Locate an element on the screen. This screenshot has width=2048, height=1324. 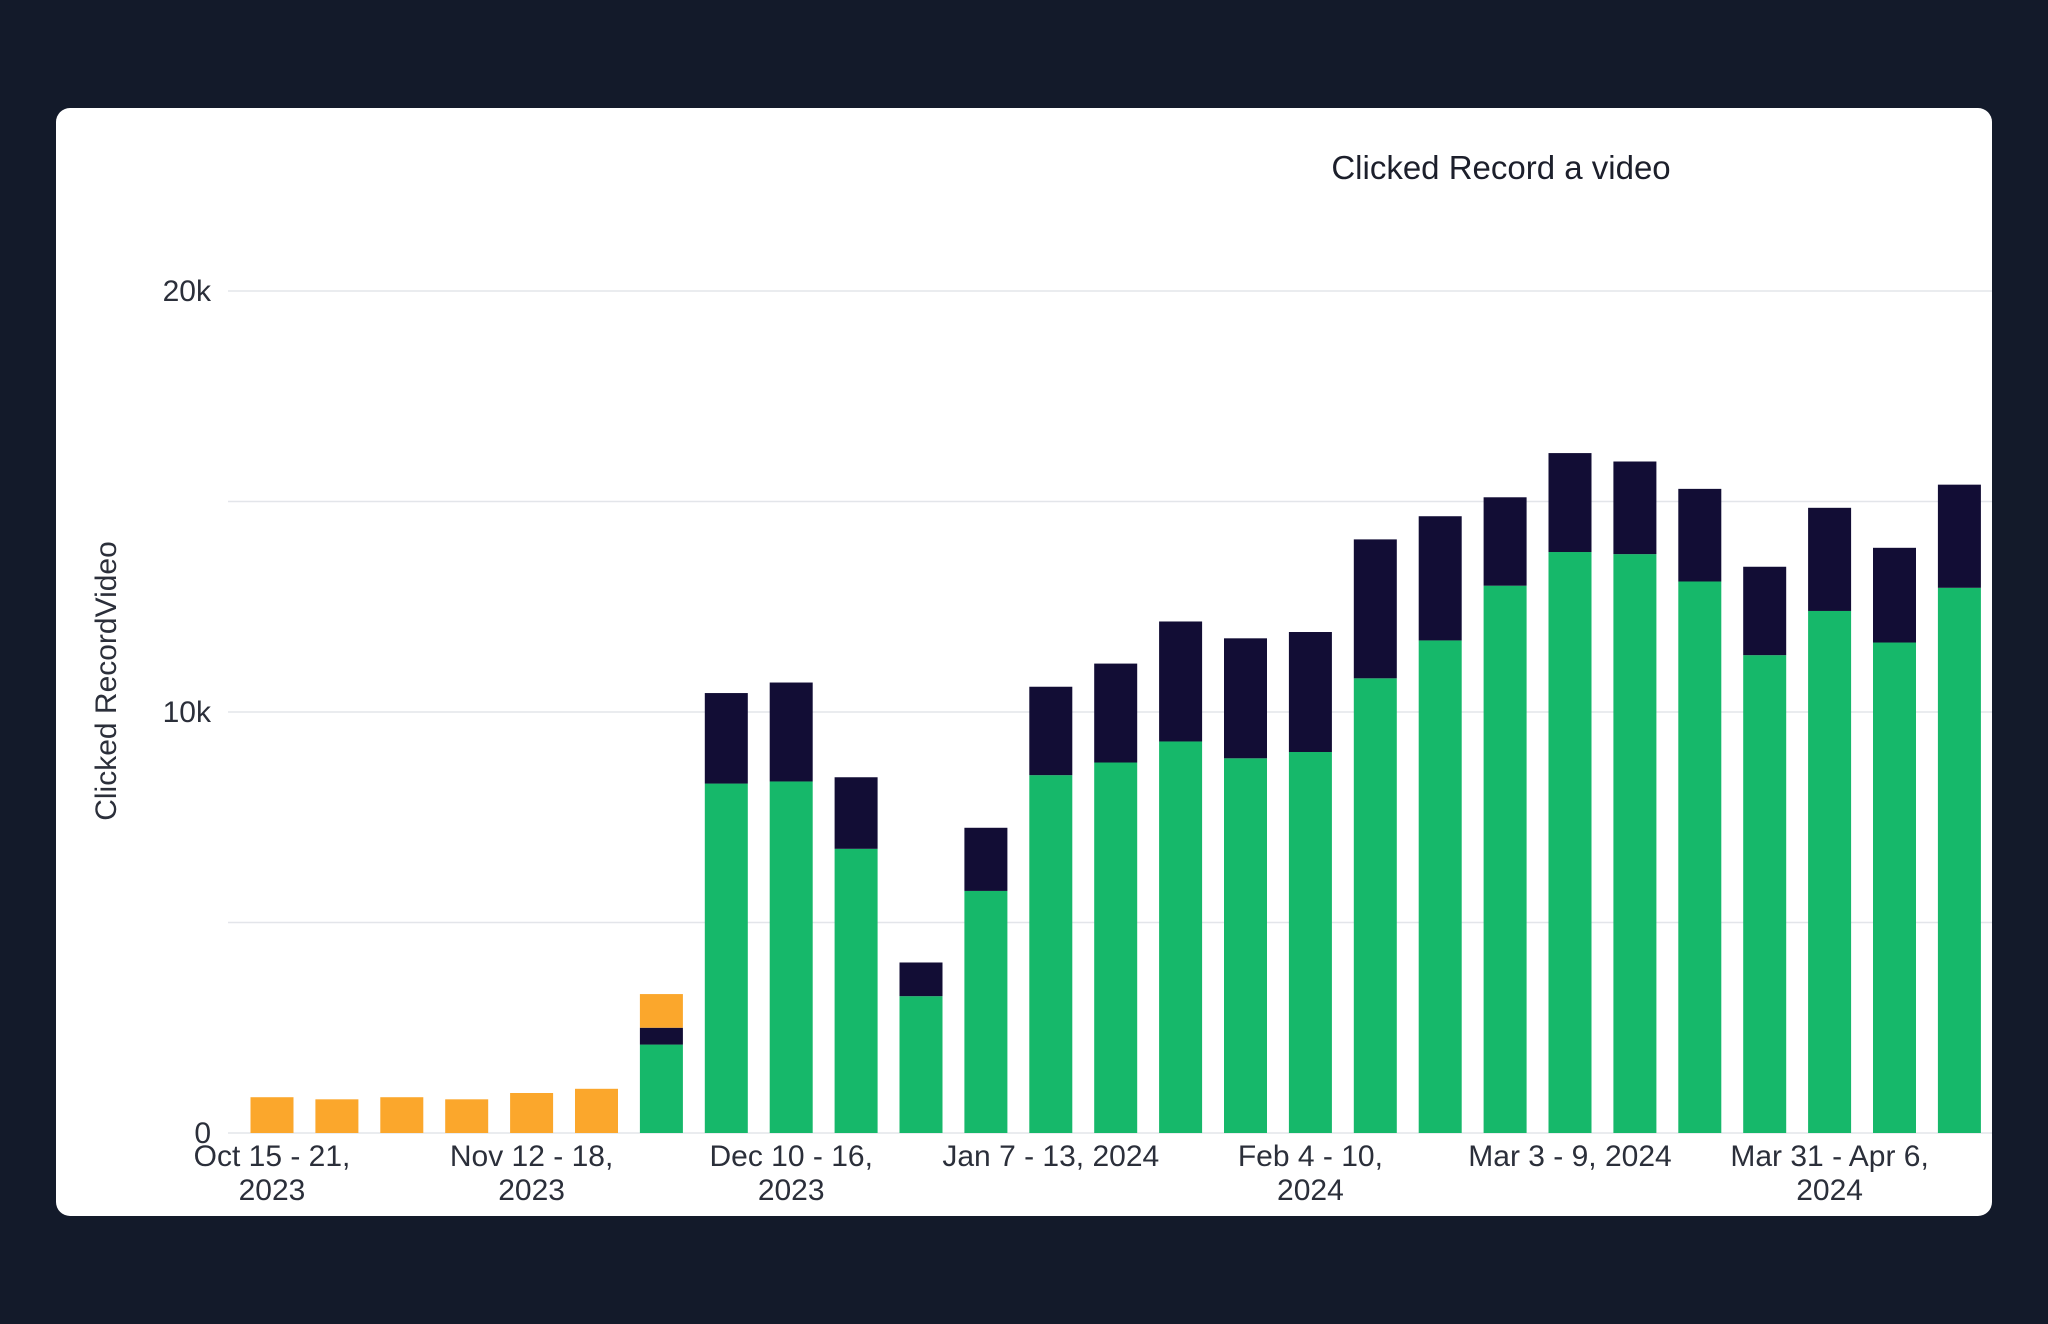
chart-title: Clicked Record a video is located at coordinates (1500, 167).